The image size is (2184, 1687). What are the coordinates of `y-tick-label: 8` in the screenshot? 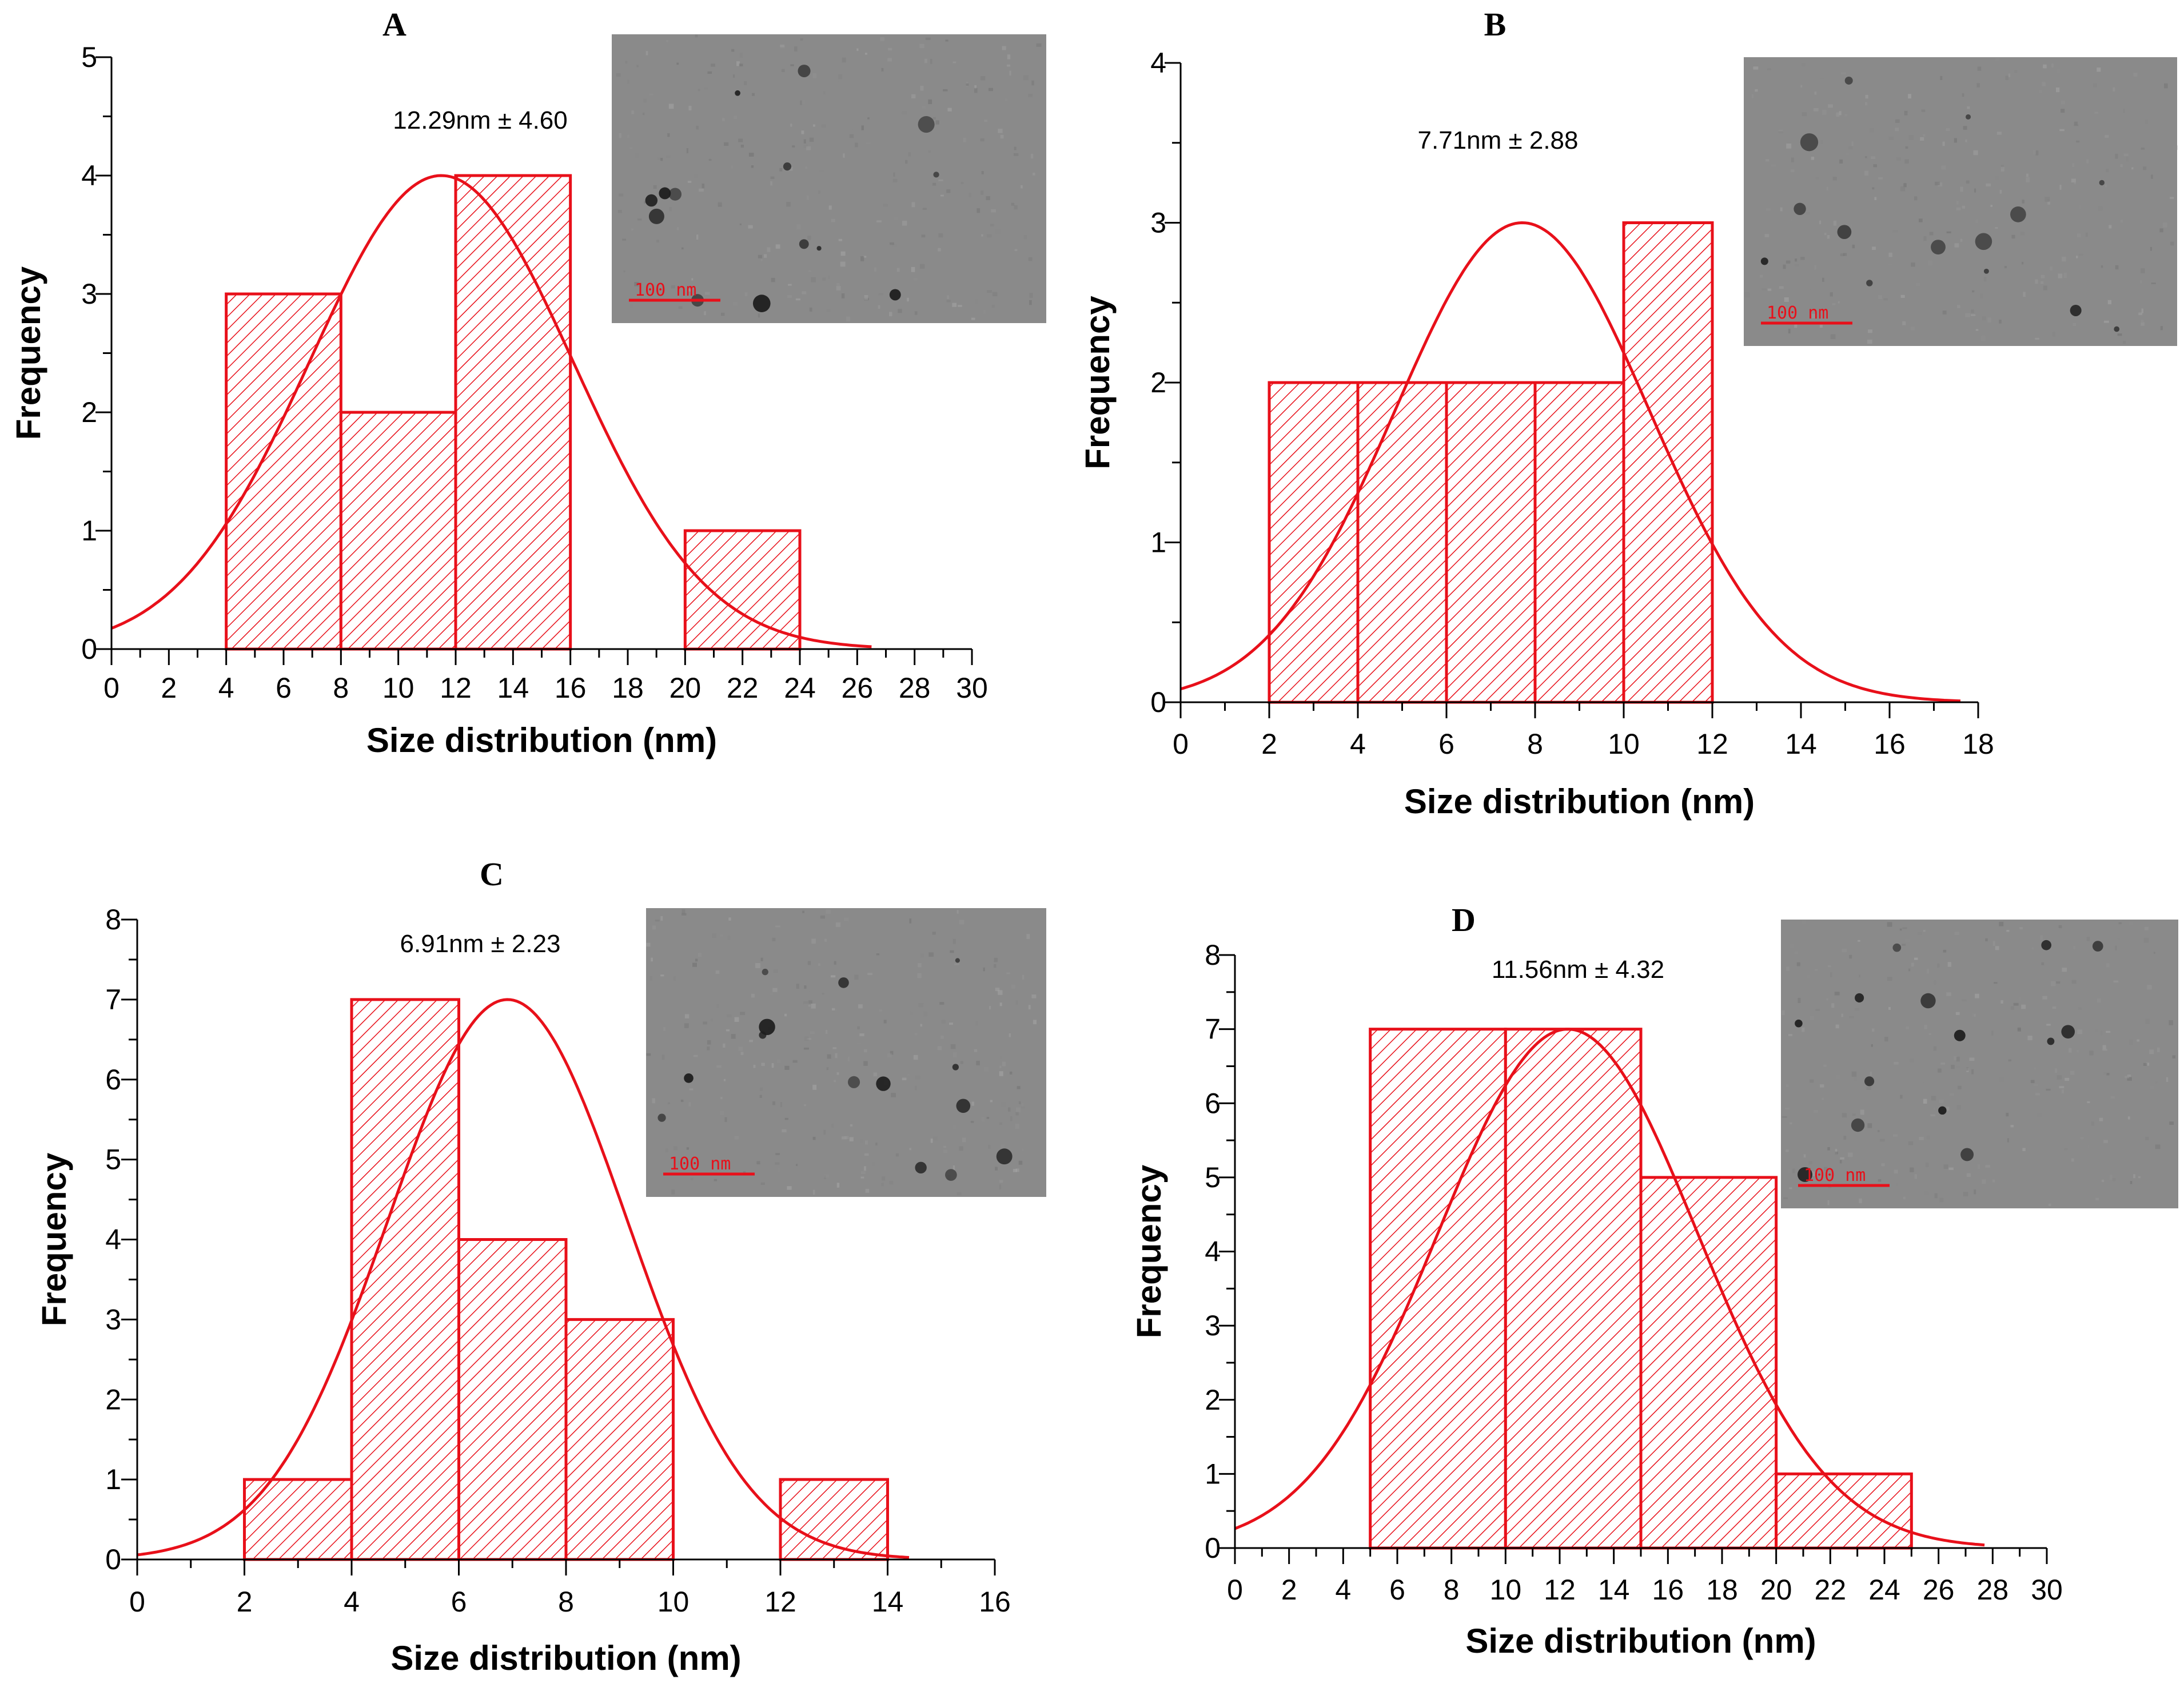 It's located at (113, 920).